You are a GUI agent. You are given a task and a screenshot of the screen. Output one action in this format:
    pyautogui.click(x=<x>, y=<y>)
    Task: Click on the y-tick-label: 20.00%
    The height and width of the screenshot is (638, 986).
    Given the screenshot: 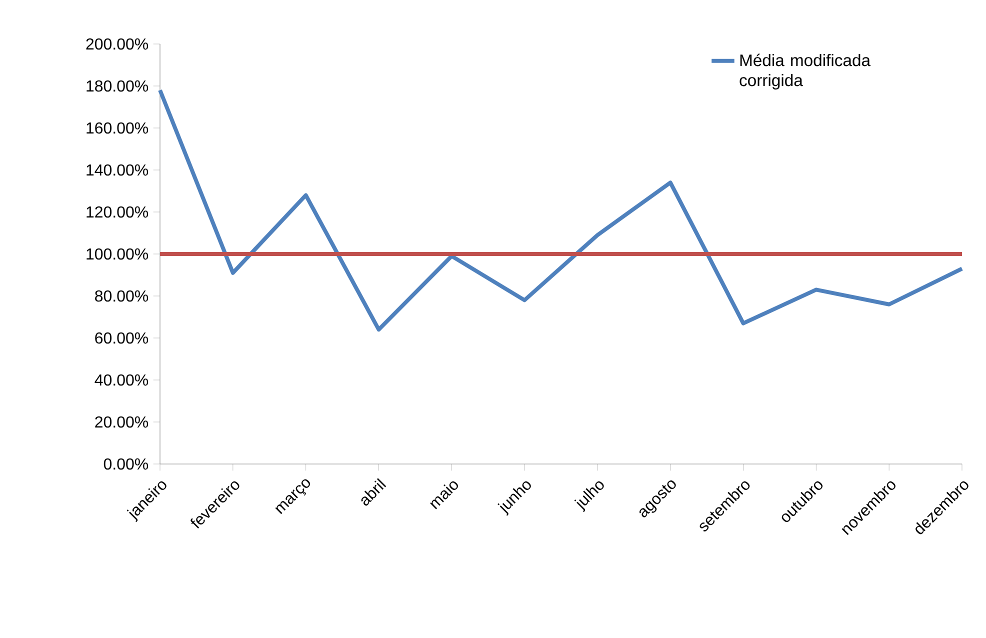 What is the action you would take?
    pyautogui.click(x=121, y=422)
    